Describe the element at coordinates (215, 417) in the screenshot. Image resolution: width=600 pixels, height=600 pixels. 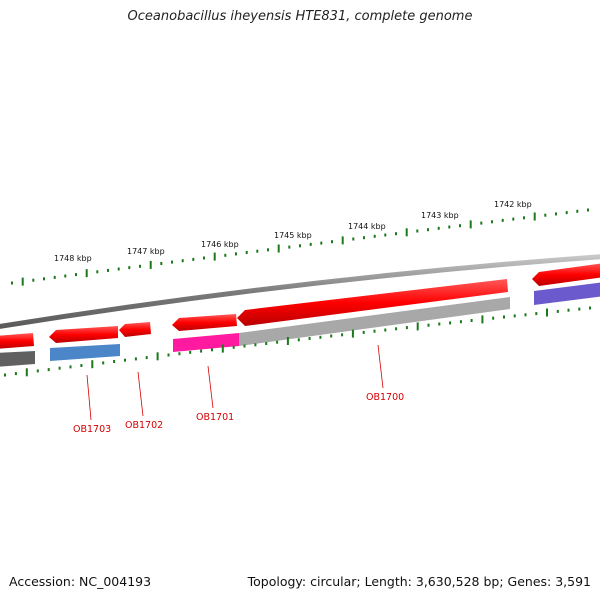
I see `gene-label-ob1701: OB1701` at that location.